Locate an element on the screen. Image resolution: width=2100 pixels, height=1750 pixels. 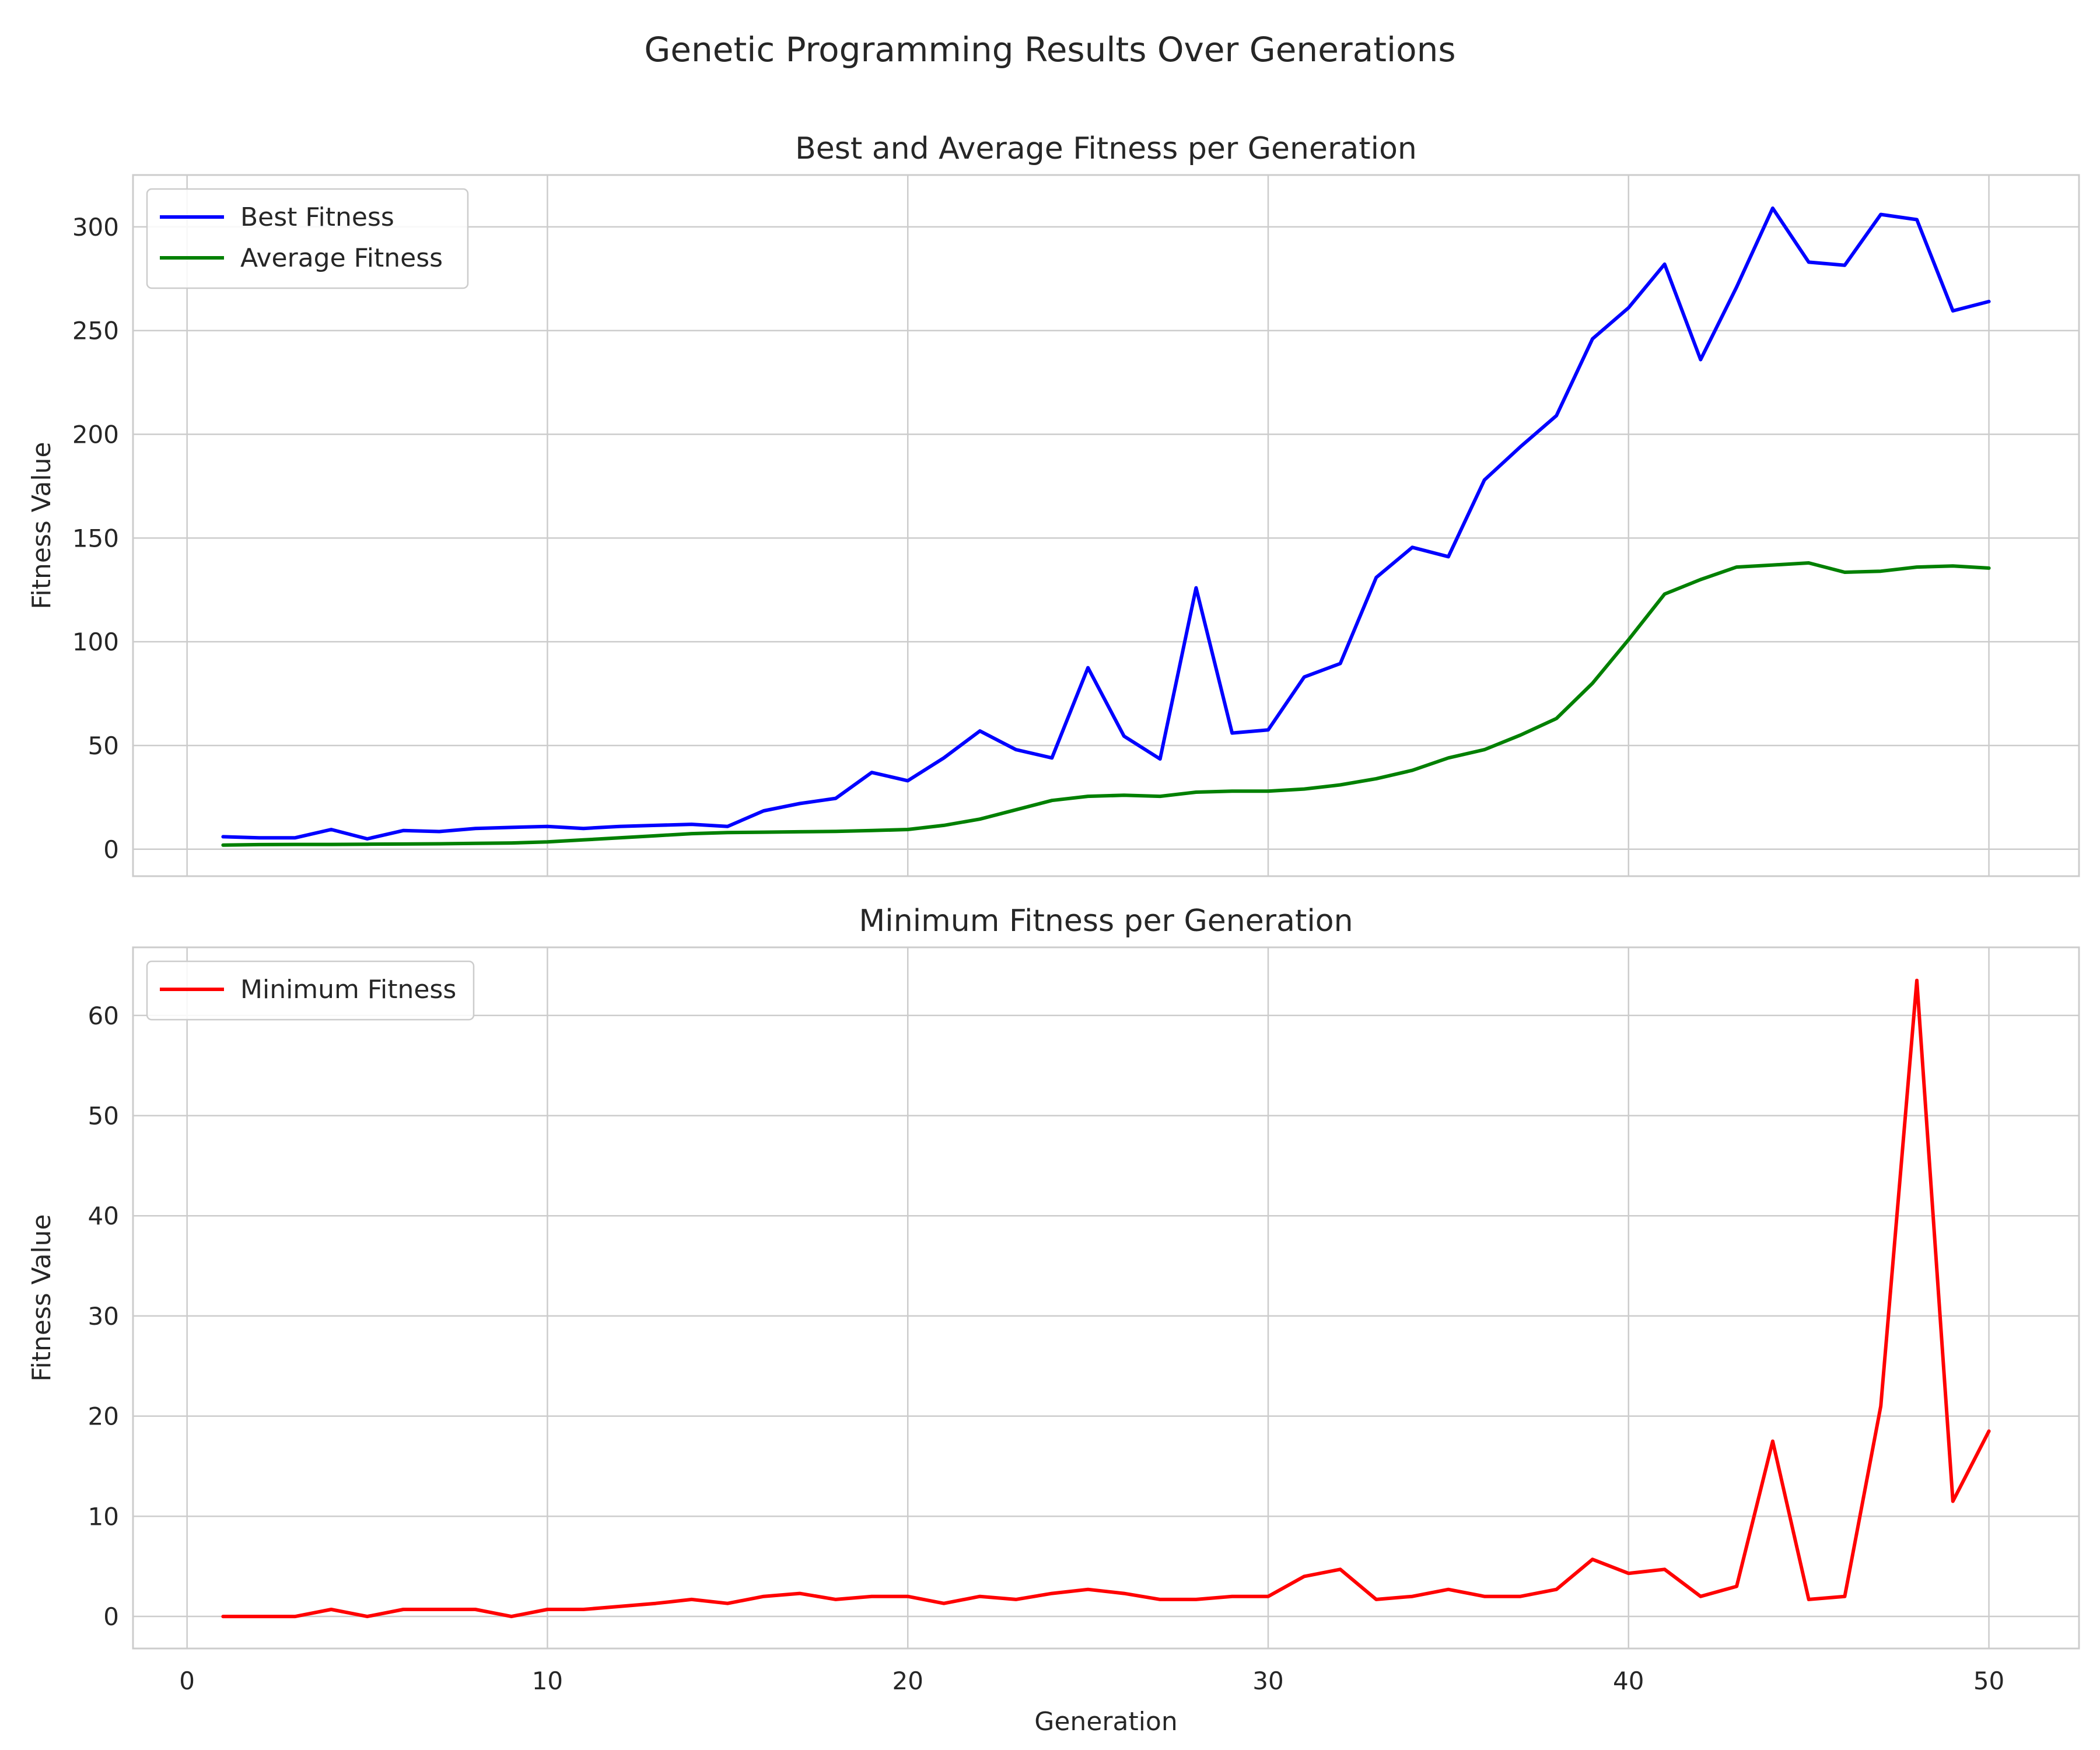
x-tick-label: 50 is located at coordinates (1988, 1681).